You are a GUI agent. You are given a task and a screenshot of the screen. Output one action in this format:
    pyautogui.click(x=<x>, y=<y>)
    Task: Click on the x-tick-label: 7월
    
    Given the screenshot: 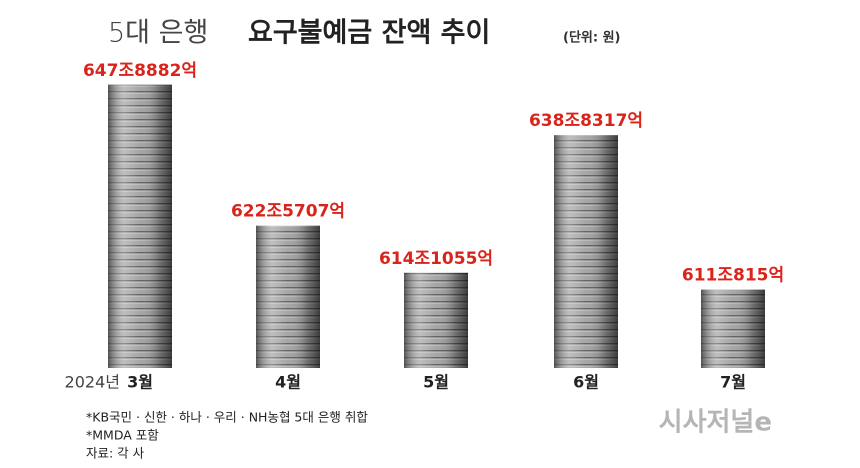 What is the action you would take?
    pyautogui.click(x=733, y=382)
    